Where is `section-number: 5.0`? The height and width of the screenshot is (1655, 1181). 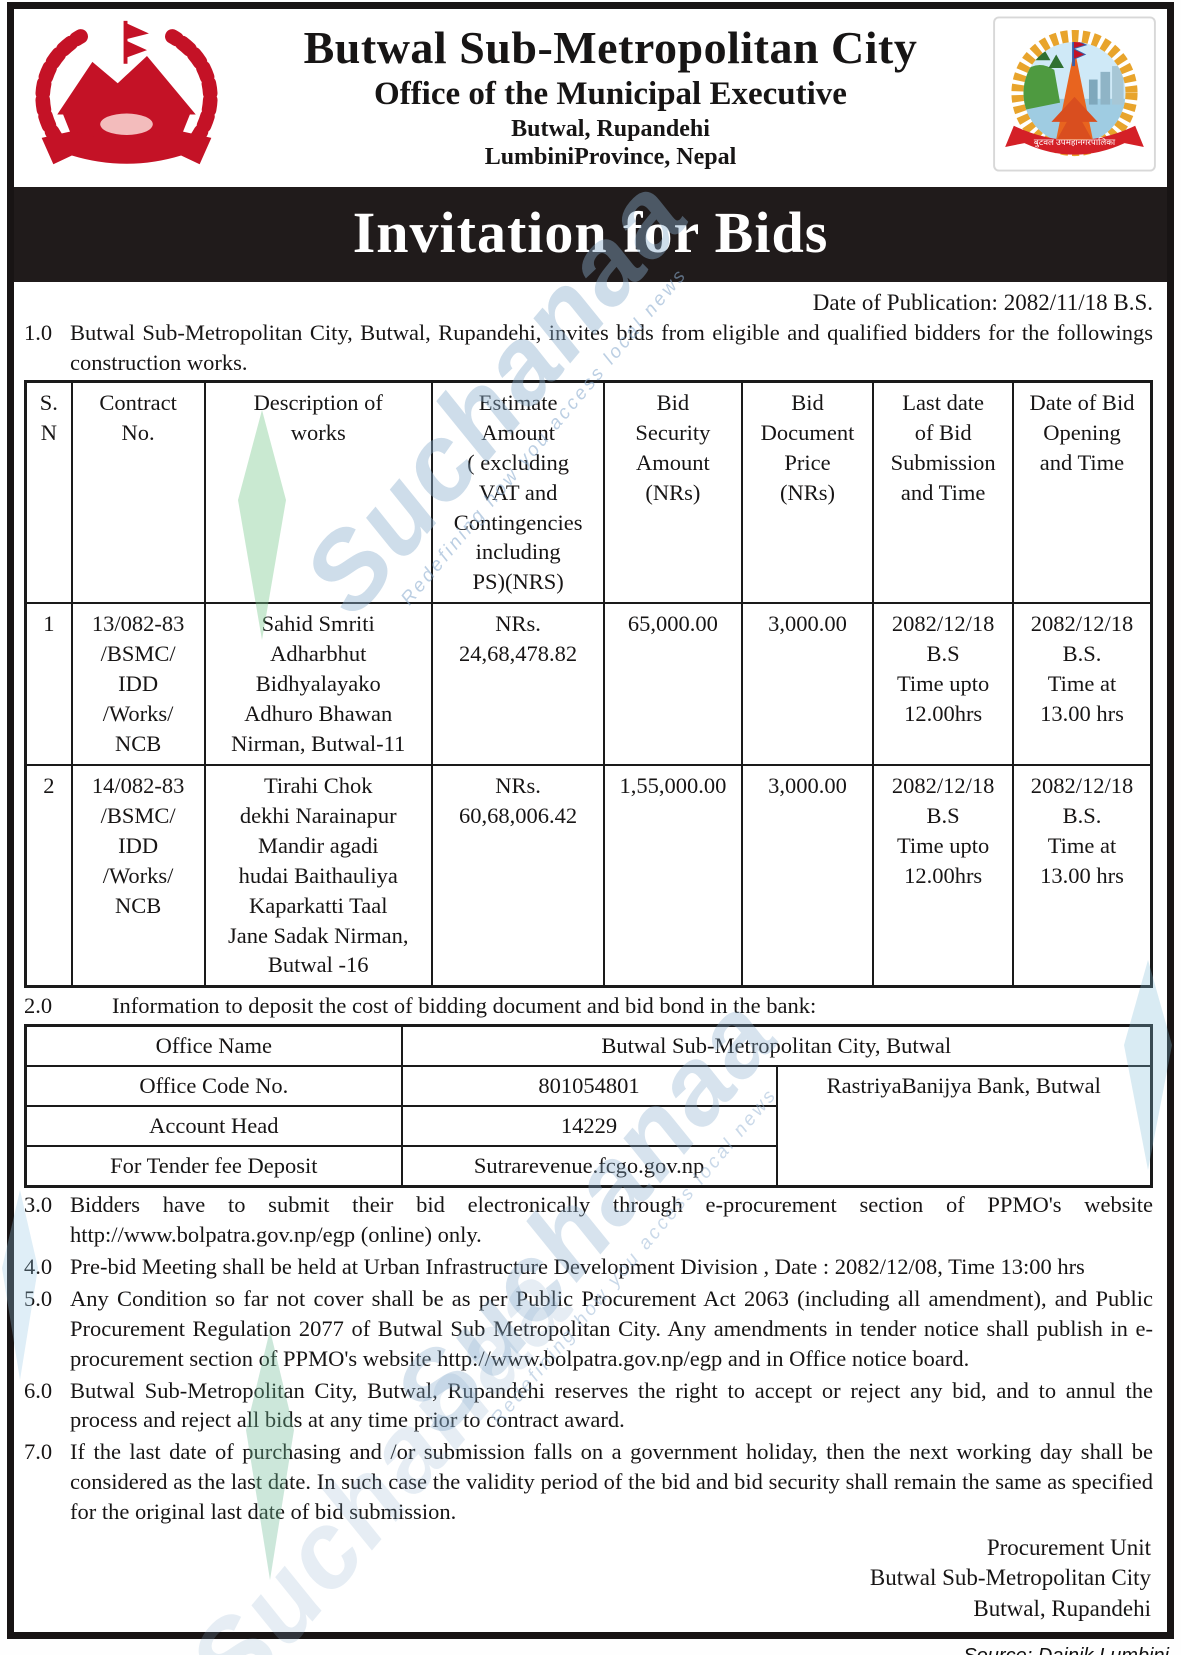
section-number: 5.0 is located at coordinates (38, 1298).